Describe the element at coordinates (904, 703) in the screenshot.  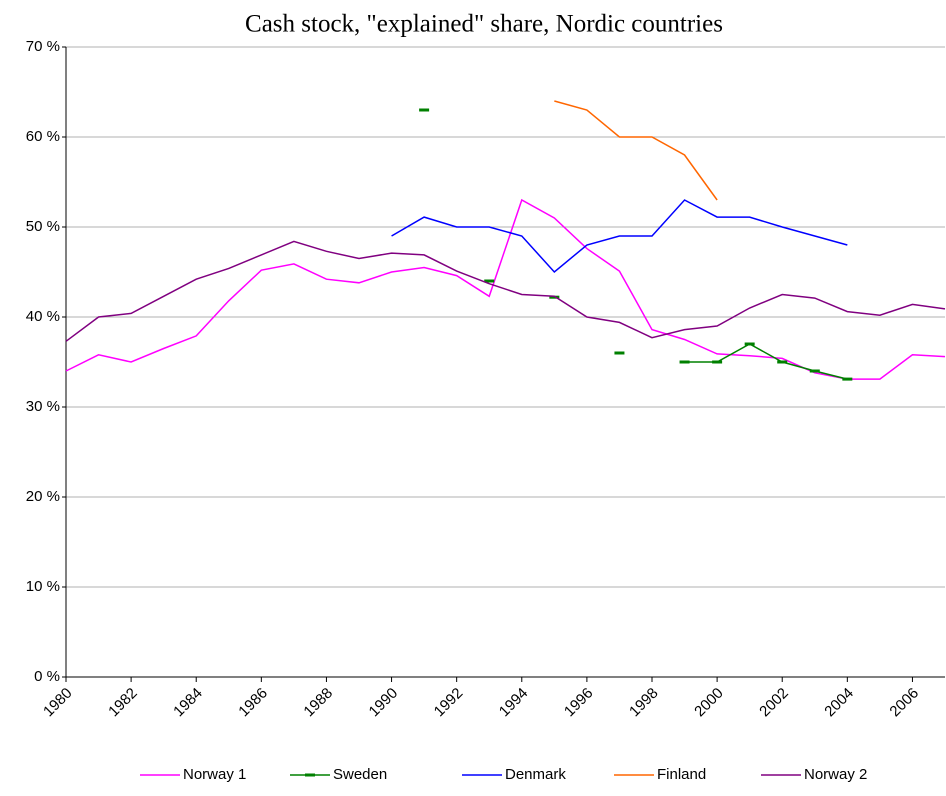
I see `x-tick-label: 2006` at that location.